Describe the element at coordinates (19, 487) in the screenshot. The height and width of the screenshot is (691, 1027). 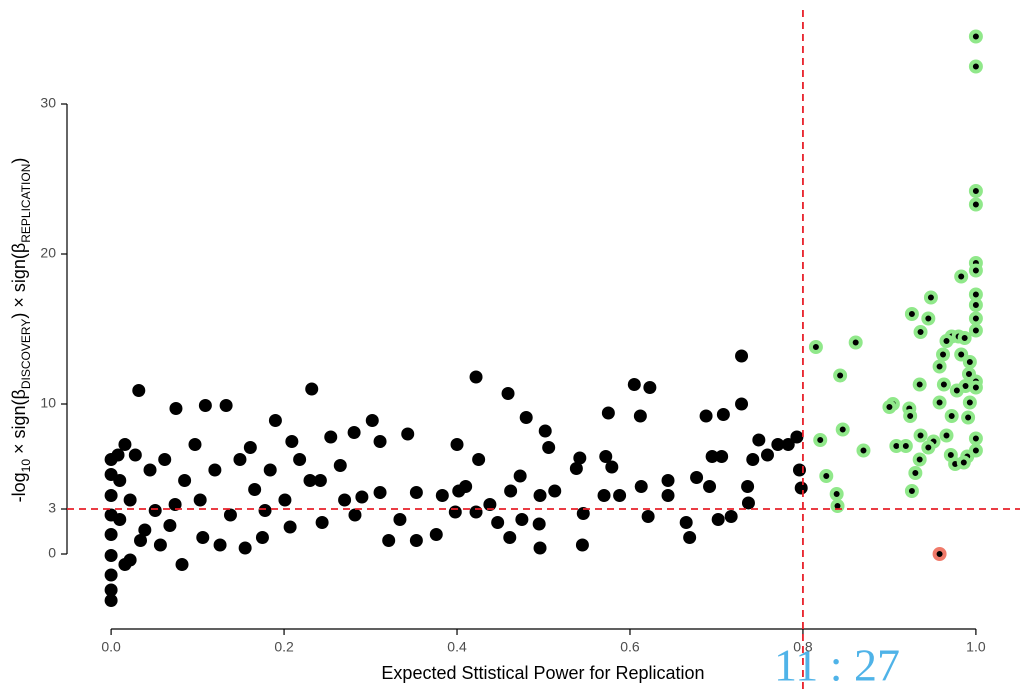
I see `y-axis-label-part: -log` at that location.